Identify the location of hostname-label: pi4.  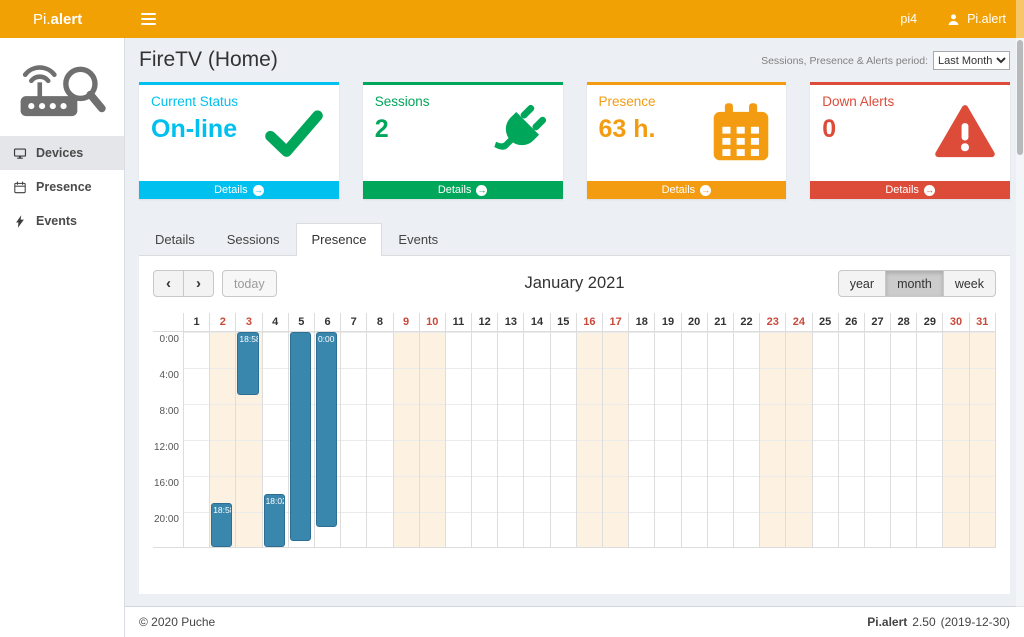
(909, 19).